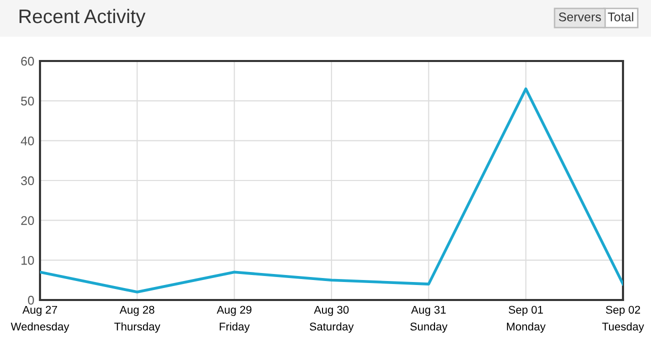 This screenshot has height=361, width=651. I want to click on x-tick-label: Aug 31 Sunday, so click(429, 319).